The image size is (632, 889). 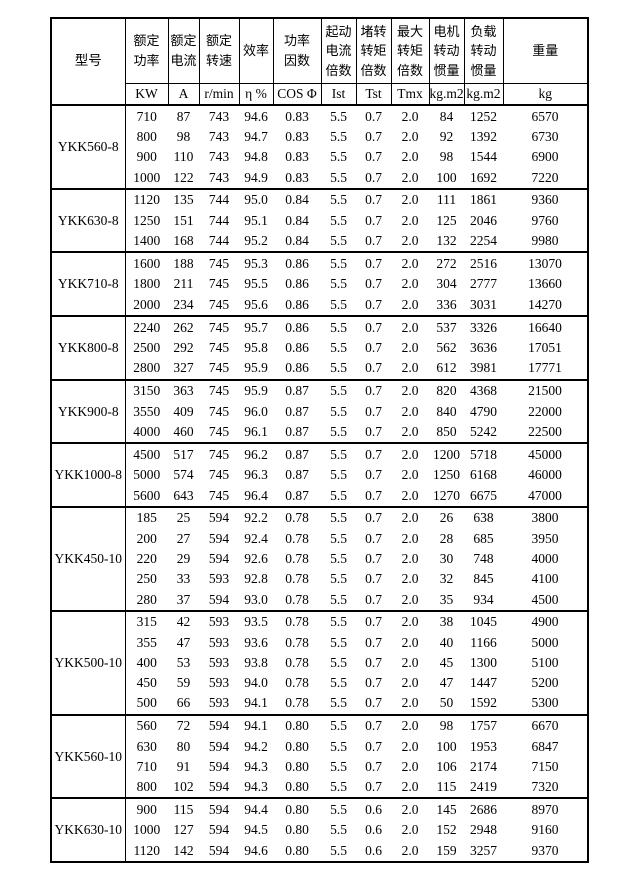 I want to click on data-cell: 92.8, so click(x=256, y=579).